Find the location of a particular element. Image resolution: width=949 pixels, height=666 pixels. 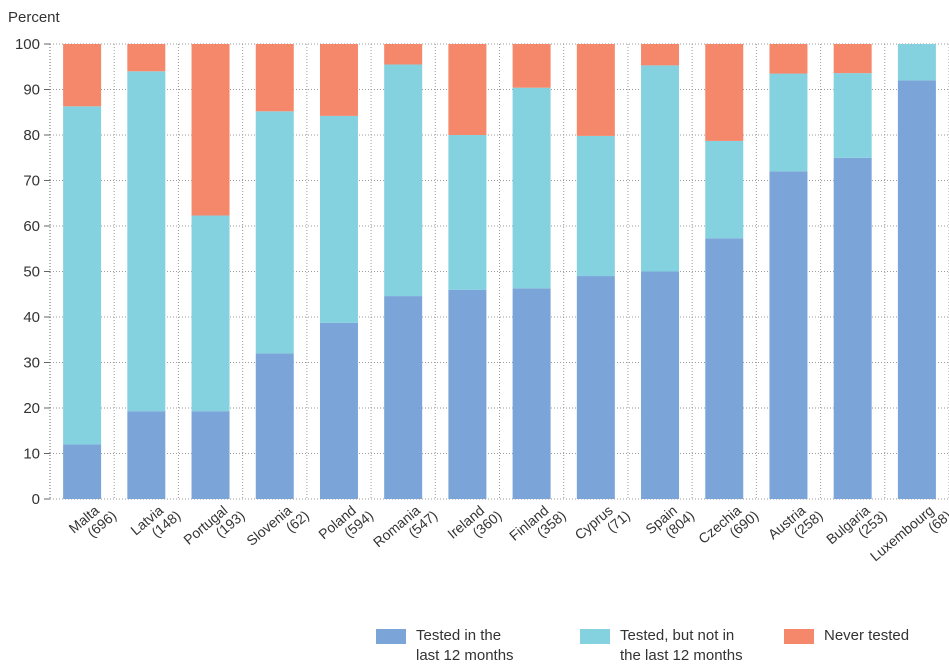

legend-label-never-tested: Never tested is located at coordinates (867, 635).